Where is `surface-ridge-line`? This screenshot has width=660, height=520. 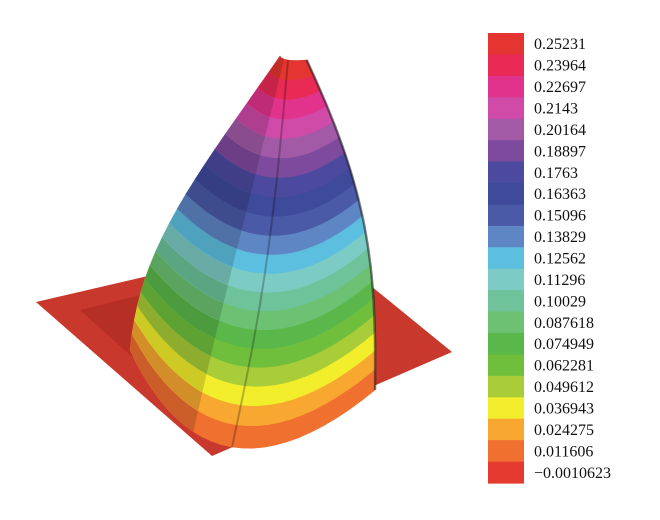
surface-ridge-line is located at coordinates (260, 253).